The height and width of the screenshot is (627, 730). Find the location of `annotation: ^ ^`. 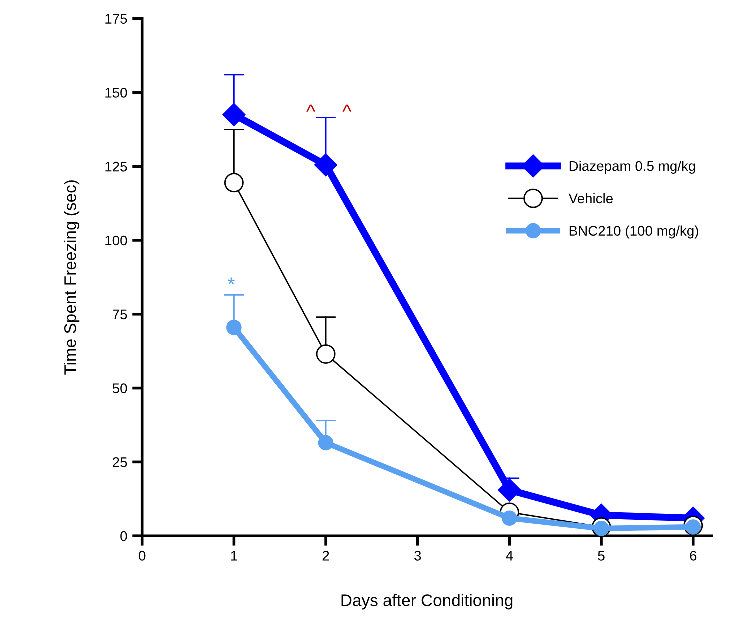

annotation: ^ ^ is located at coordinates (329, 108).